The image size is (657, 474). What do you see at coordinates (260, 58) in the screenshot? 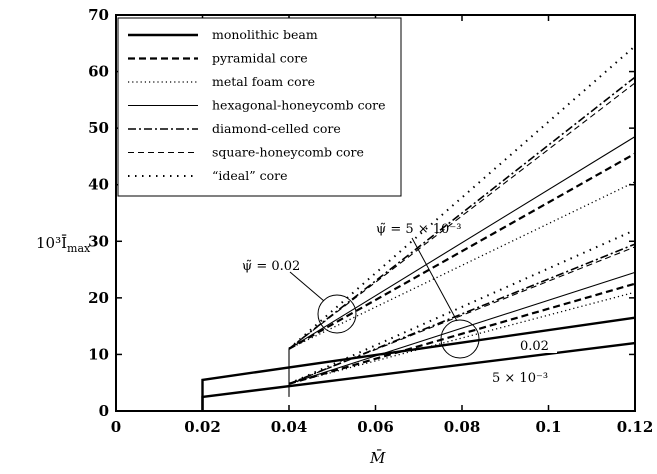
I see `legend-label: pyramidal core` at bounding box center [260, 58].